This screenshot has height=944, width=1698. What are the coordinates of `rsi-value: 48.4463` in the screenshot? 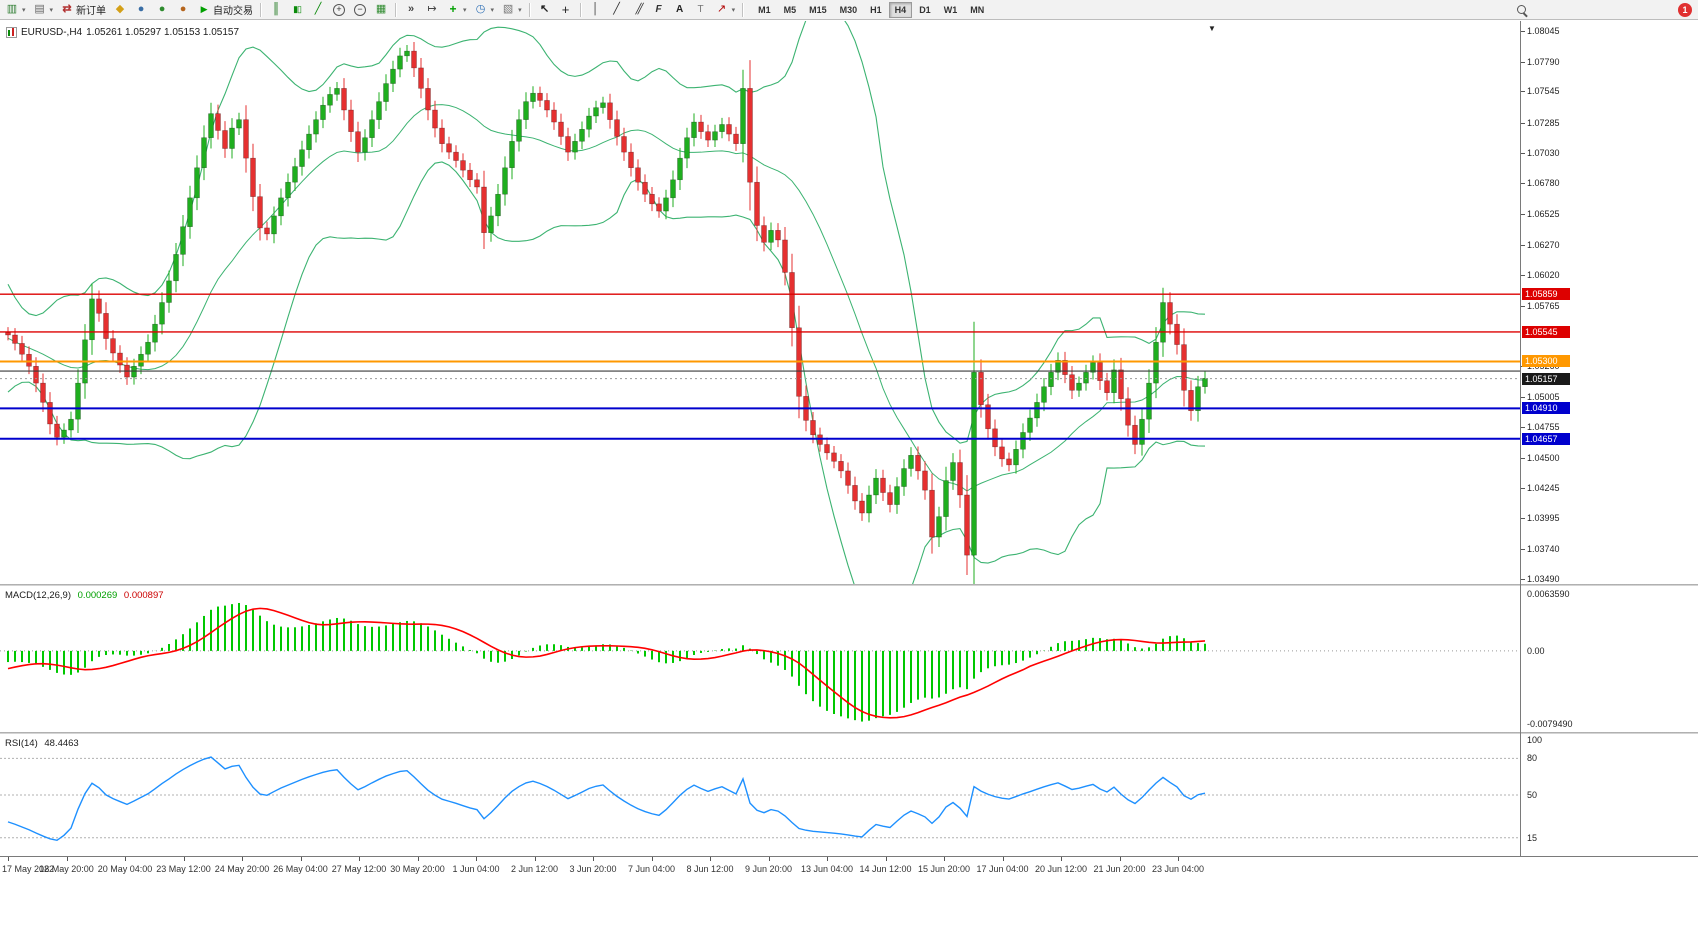 It's located at (61, 743).